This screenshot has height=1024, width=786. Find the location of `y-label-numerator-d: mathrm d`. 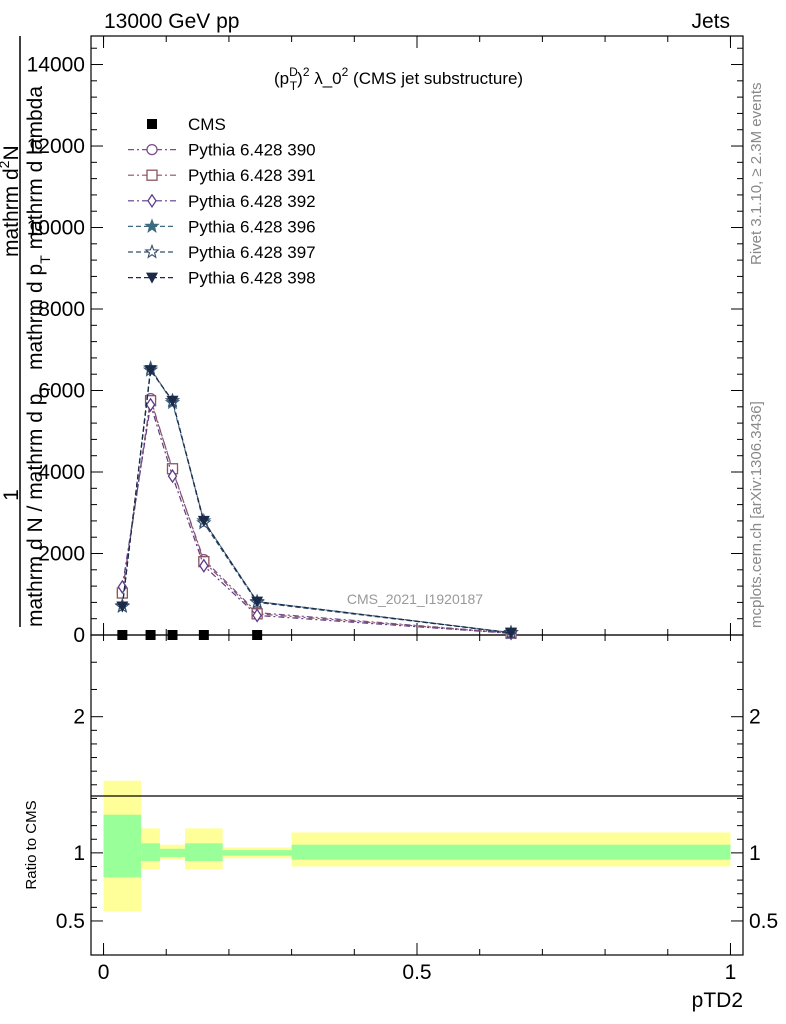

y-label-numerator-d: mathrm d is located at coordinates (11, 212).